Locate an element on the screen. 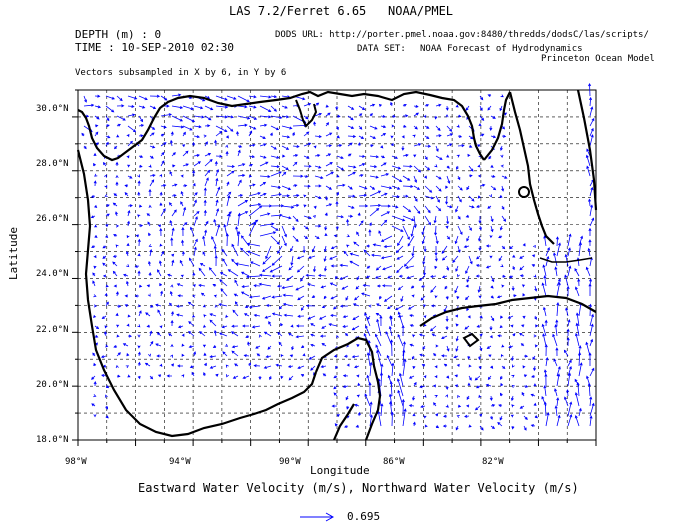  time-label: TIME : 10-SEP-2010 02:30 is located at coordinates (154, 47).